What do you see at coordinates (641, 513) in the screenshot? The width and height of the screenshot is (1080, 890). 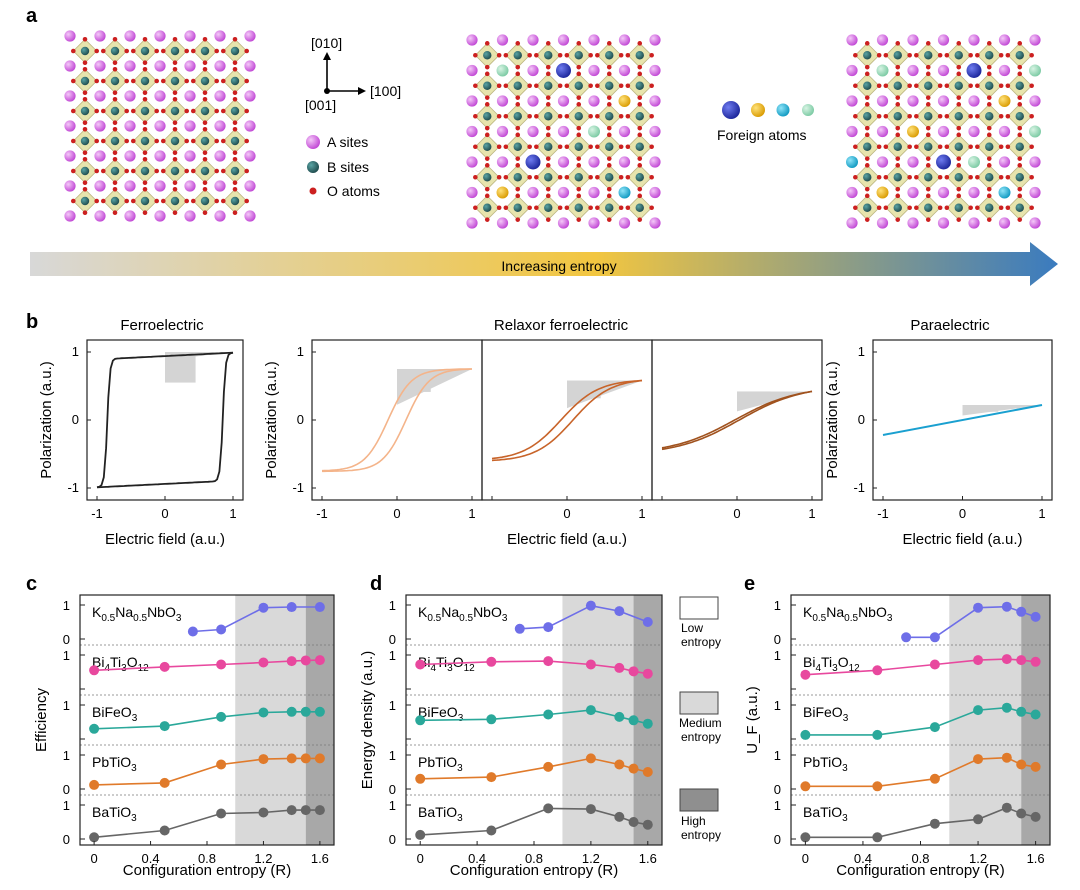 I see `x-tick-label: 1` at bounding box center [641, 513].